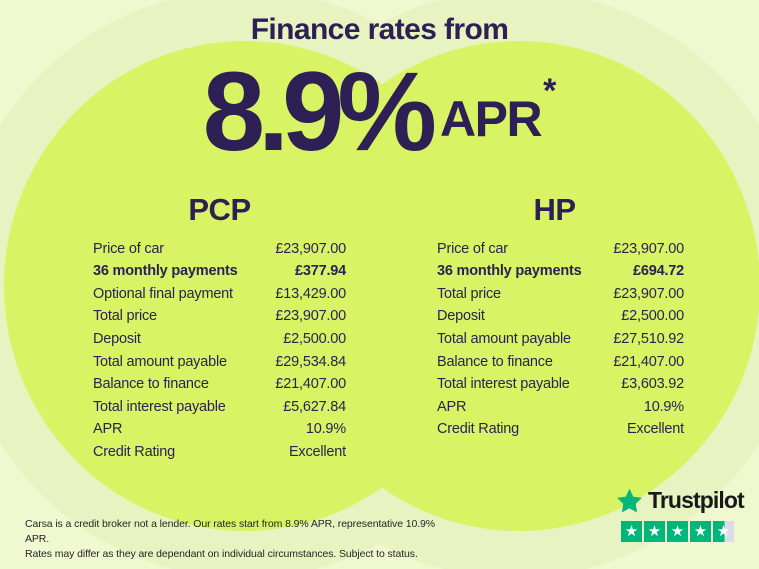 This screenshot has width=759, height=569. I want to click on trustpilot-wordmark: Trustpilot, so click(696, 500).